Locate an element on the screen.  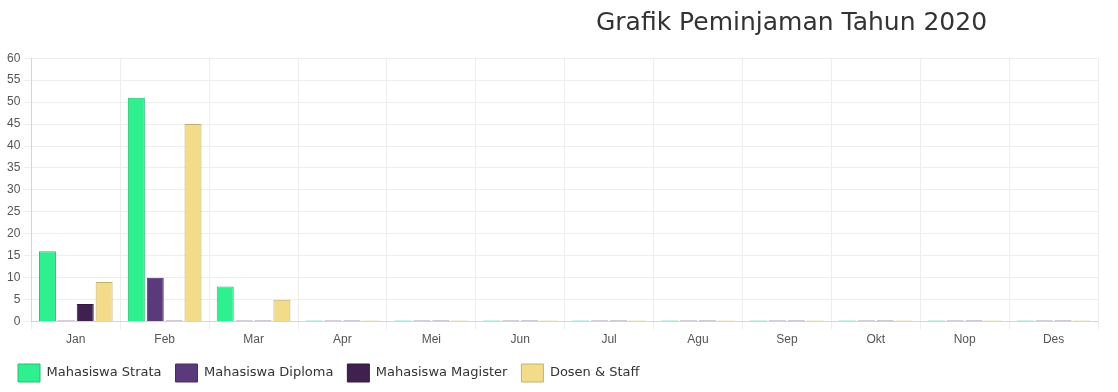
y-tick-label: 25 is located at coordinates (13, 211).